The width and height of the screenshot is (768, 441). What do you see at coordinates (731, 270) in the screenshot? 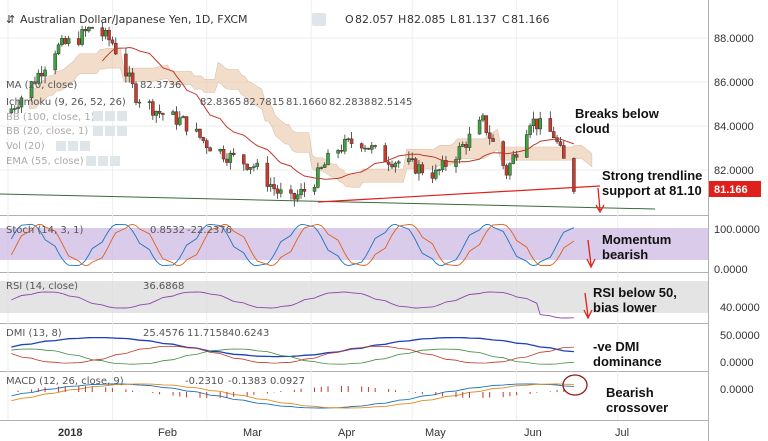
I see `stoch-tick-label: 0.0000` at bounding box center [731, 270].